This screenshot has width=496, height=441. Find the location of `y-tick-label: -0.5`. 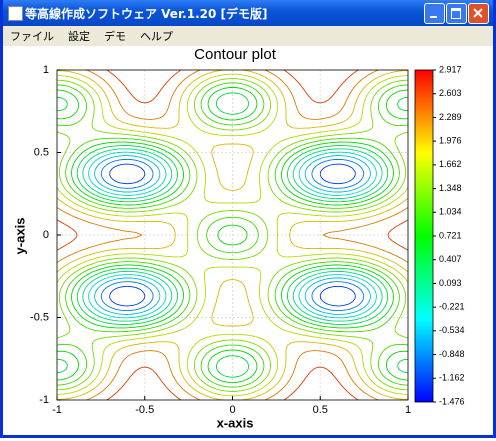

y-tick-label: -0.5 is located at coordinates (39, 317).